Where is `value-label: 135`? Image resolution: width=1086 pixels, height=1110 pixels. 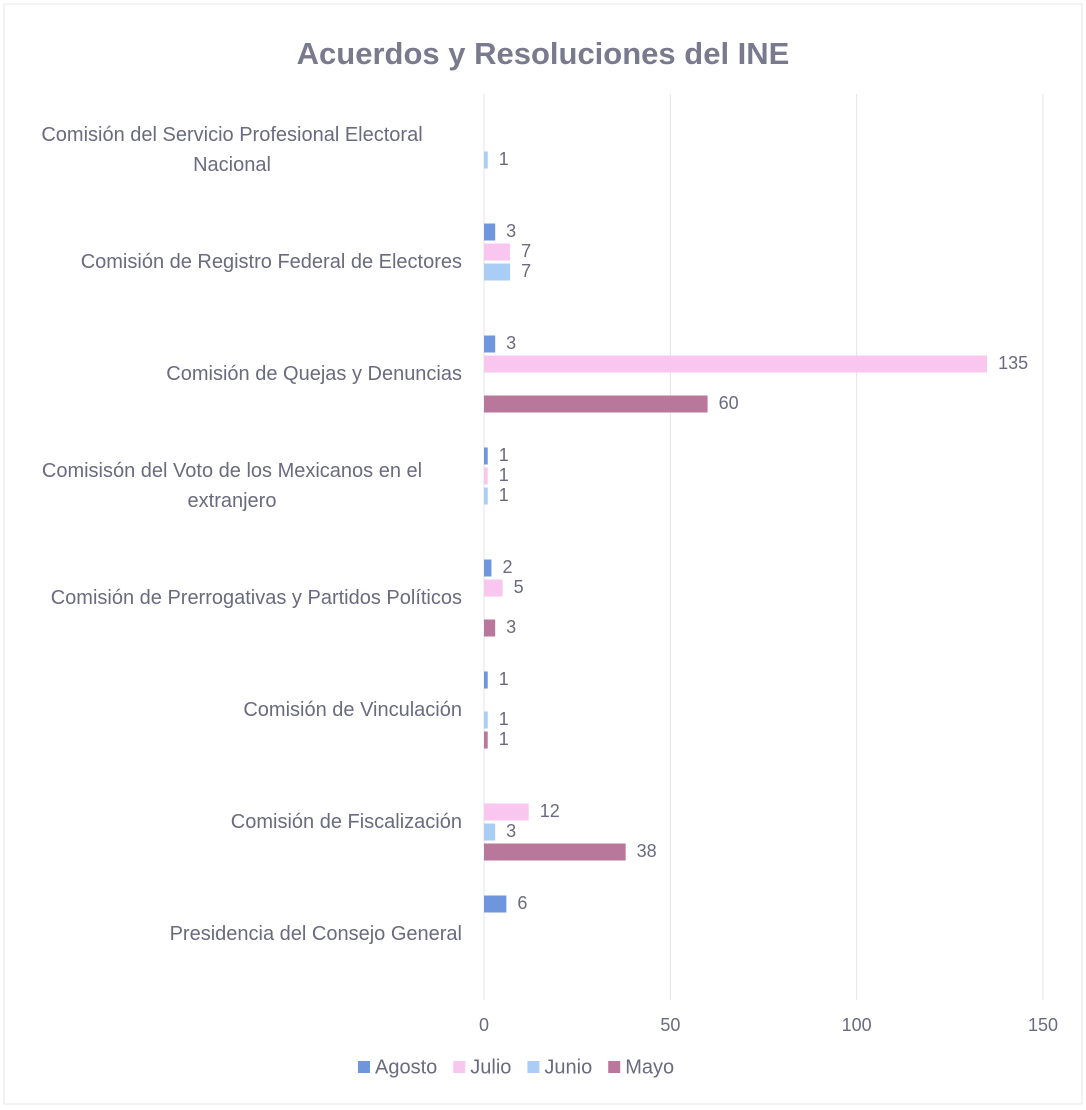
value-label: 135 is located at coordinates (1013, 363).